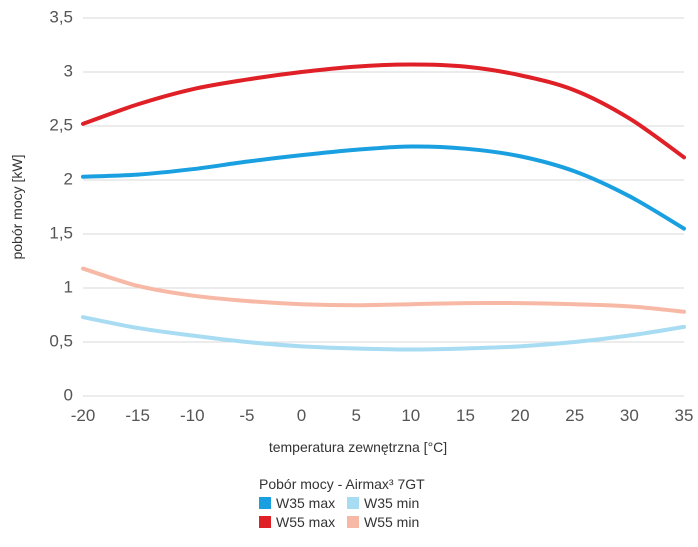 The height and width of the screenshot is (547, 698). What do you see at coordinates (306, 503) in the screenshot?
I see `legend-label: W35 max` at bounding box center [306, 503].